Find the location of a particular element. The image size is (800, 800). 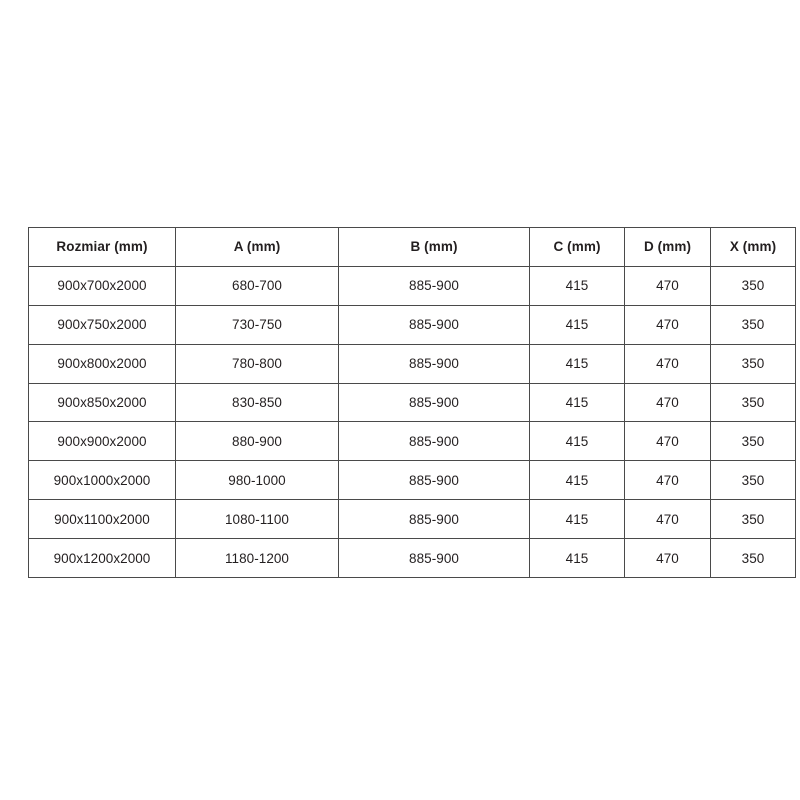

table-row: 900x800x2000 780-800 885-900 415 470 350 is located at coordinates (412, 363).